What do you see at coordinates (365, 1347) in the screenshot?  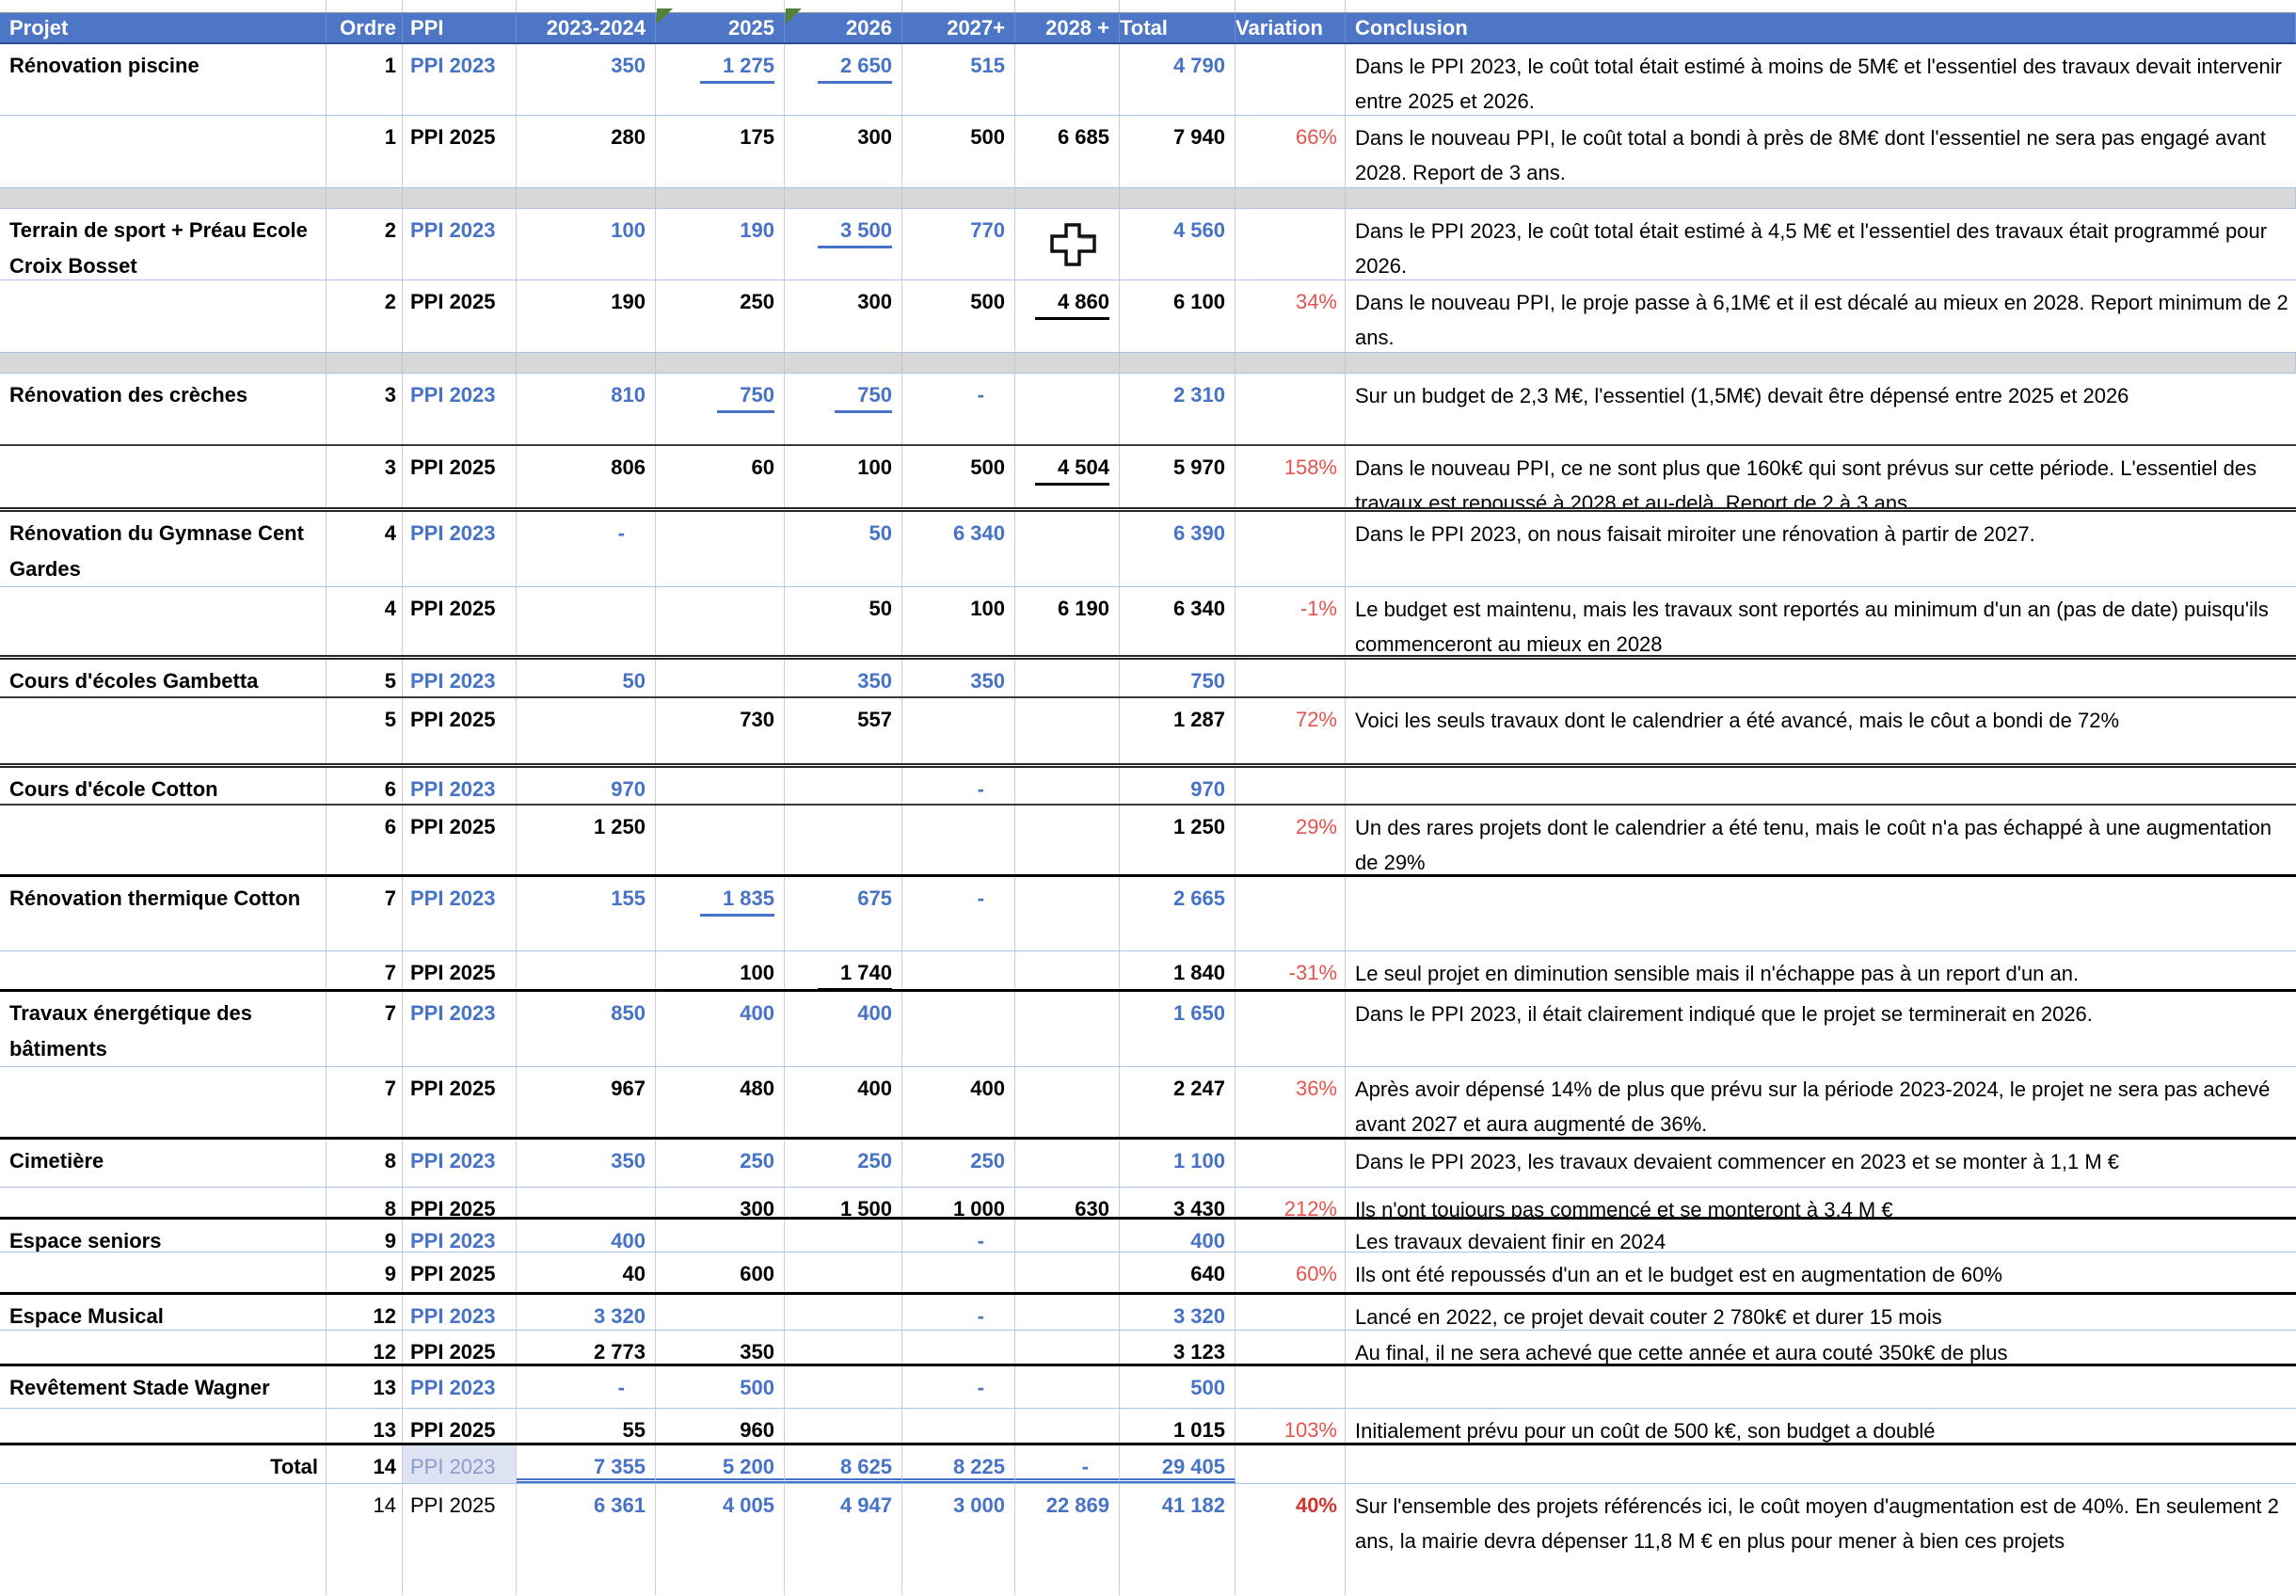 I see `cell-ordre: 12` at bounding box center [365, 1347].